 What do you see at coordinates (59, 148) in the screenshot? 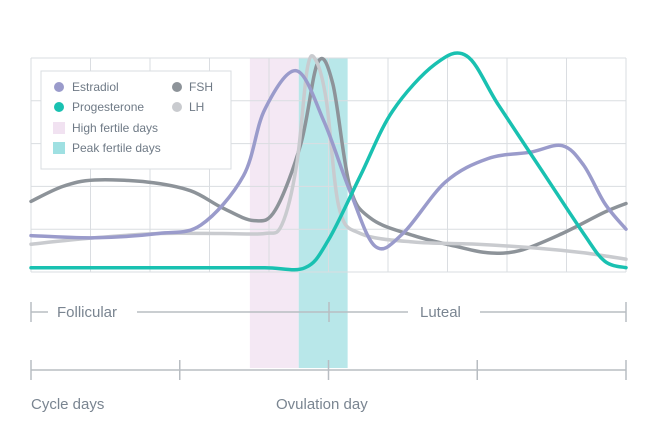
I see `legend-swatch-peak-fertile` at bounding box center [59, 148].